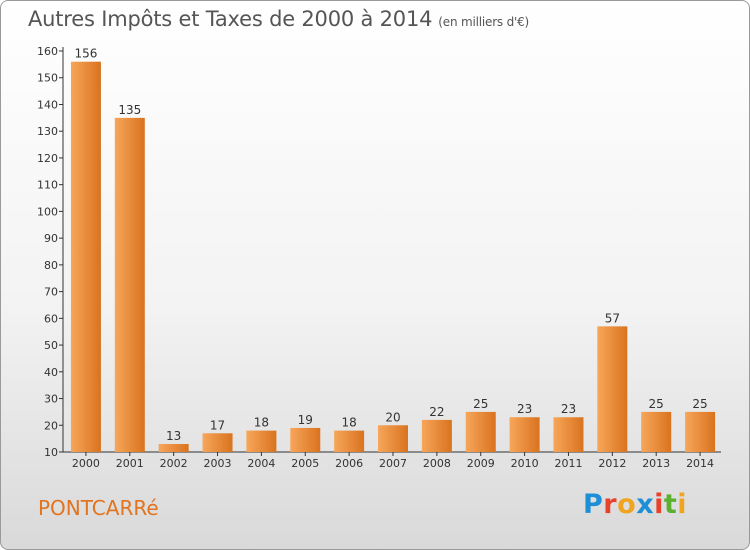 The image size is (750, 550). Describe the element at coordinates (393, 463) in the screenshot. I see `x-tick-label: 2007` at that location.